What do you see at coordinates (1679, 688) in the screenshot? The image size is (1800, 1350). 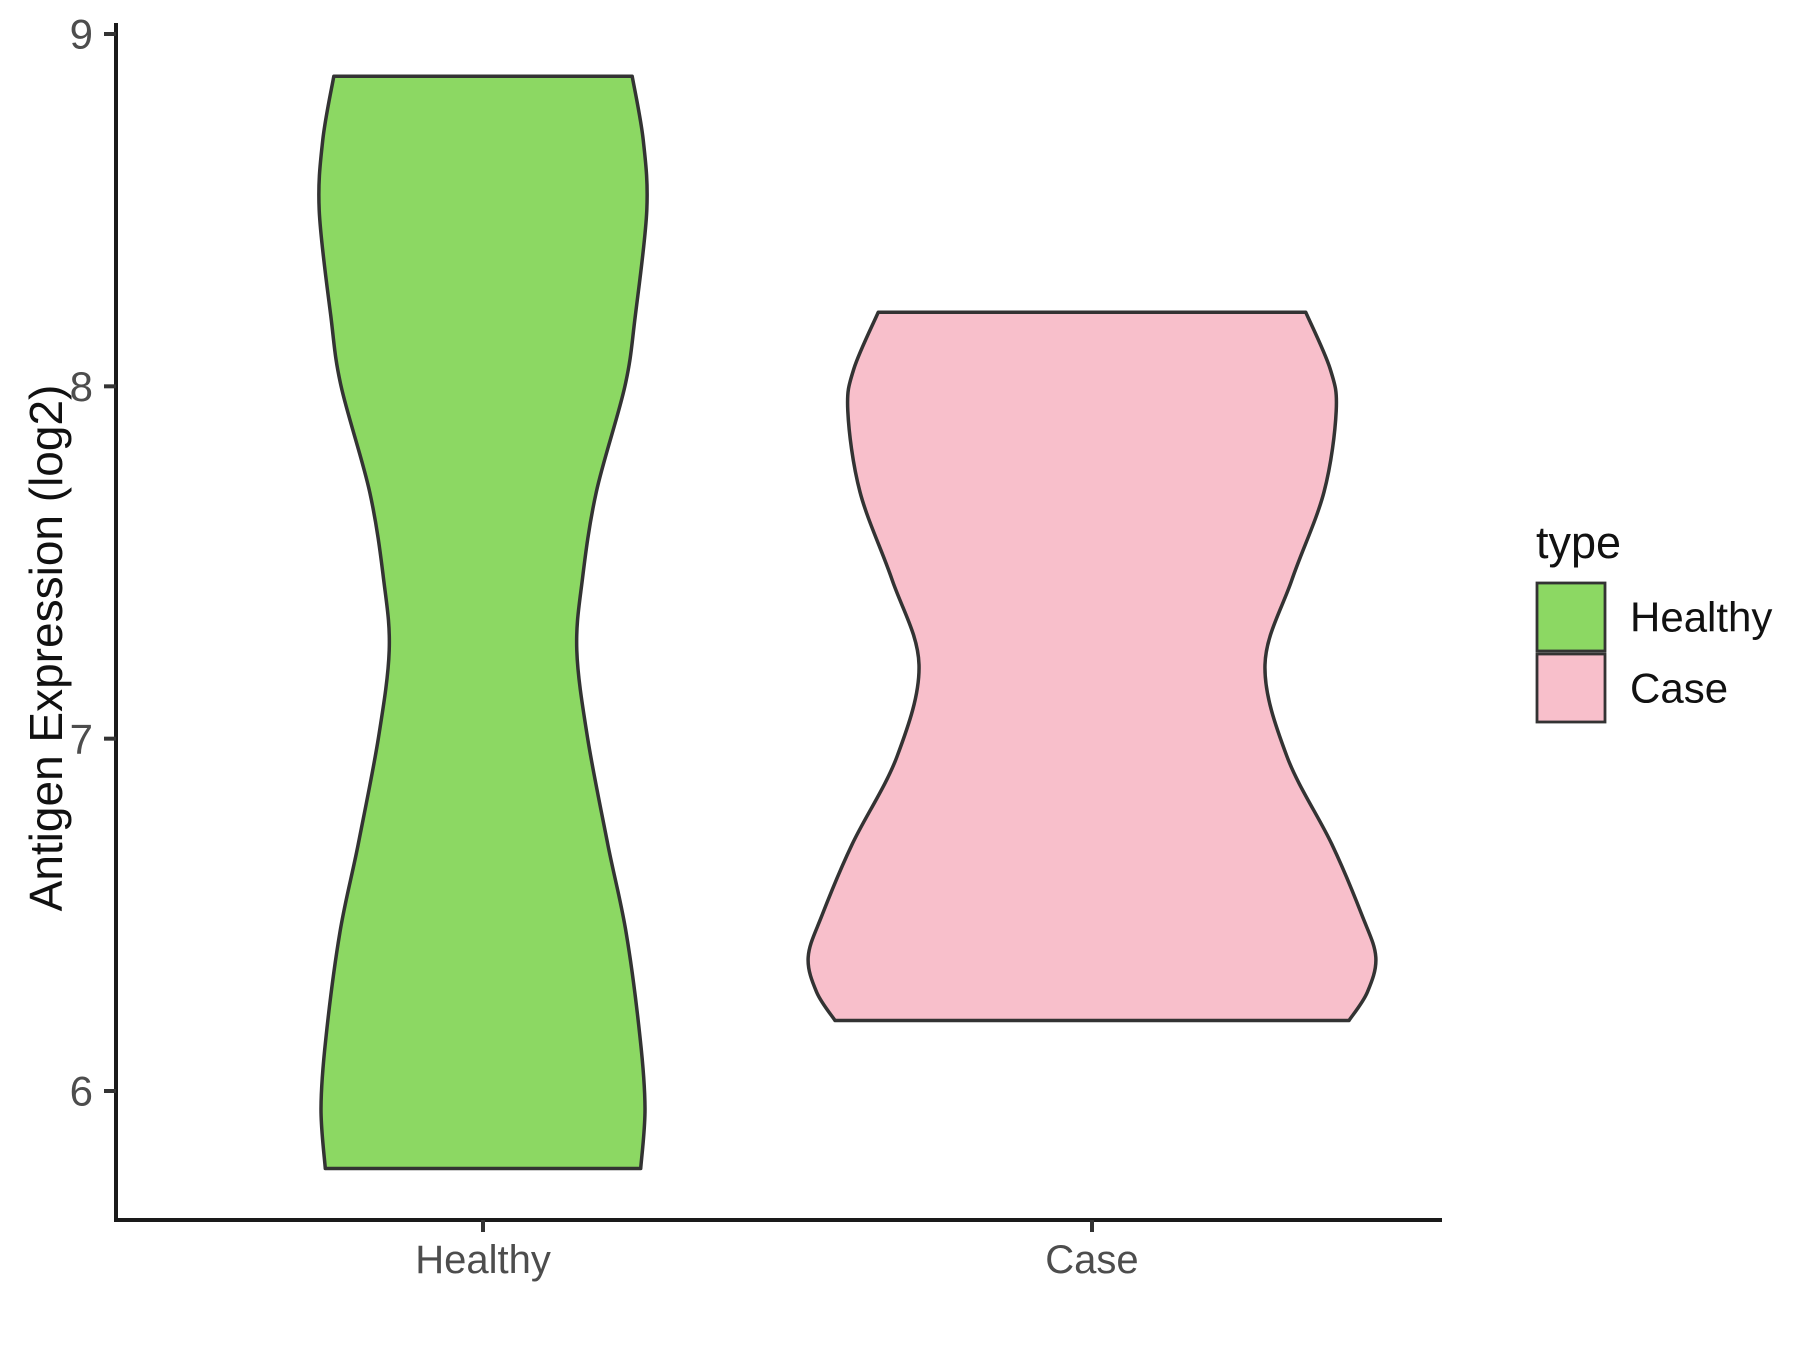 I see `legend-label-case: Case` at bounding box center [1679, 688].